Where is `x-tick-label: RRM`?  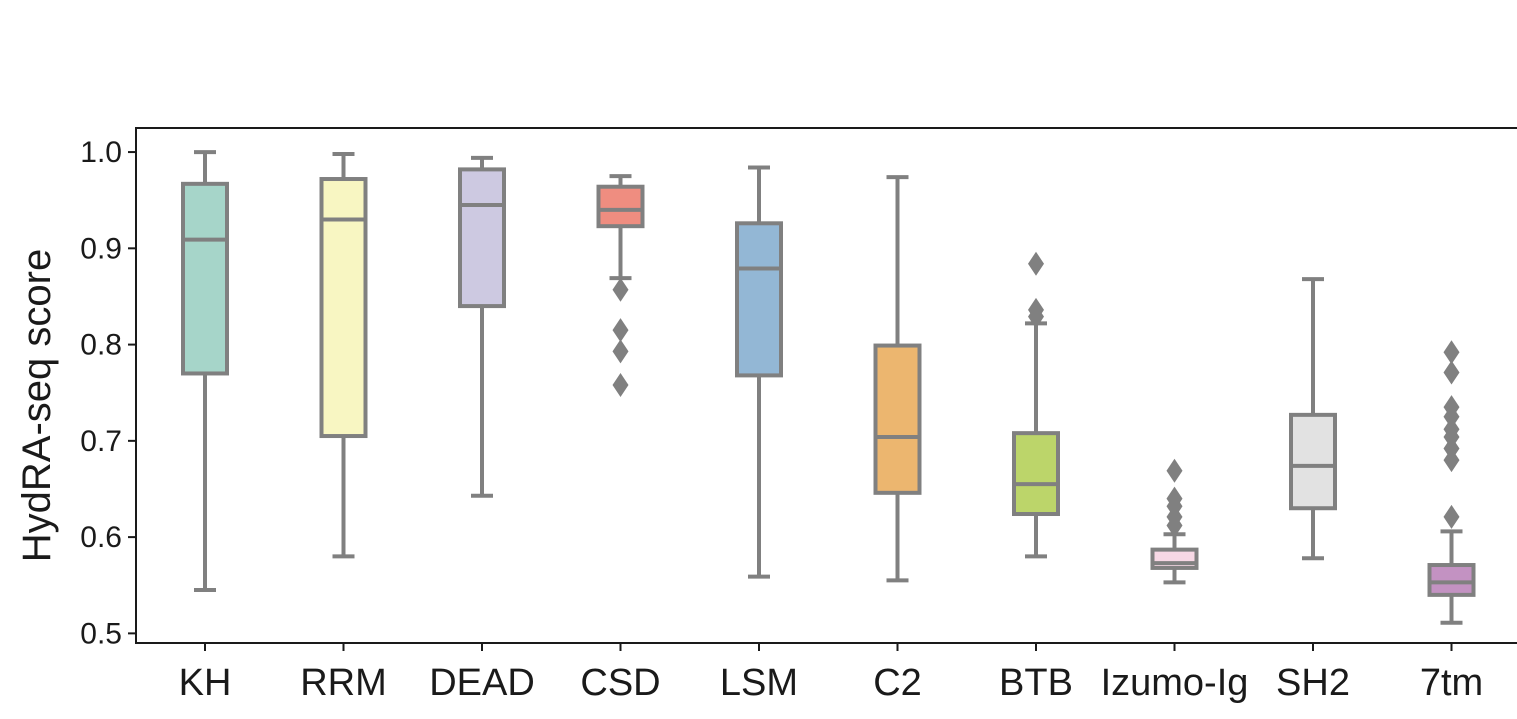 x-tick-label: RRM is located at coordinates (343, 683).